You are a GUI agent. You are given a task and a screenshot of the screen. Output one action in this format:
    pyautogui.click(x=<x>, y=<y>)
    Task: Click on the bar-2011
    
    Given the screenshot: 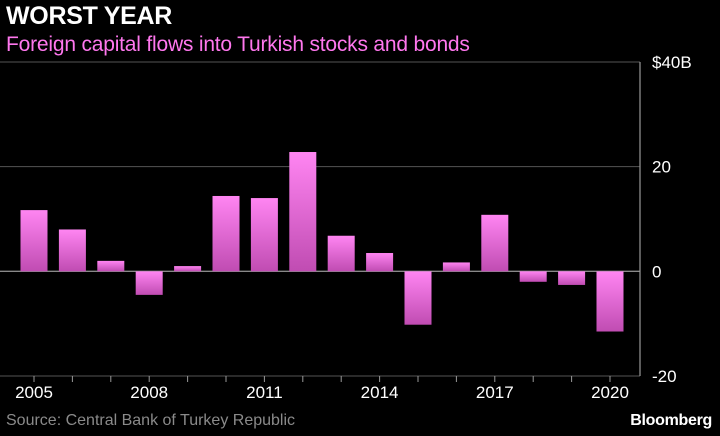 What is the action you would take?
    pyautogui.click(x=264, y=235)
    